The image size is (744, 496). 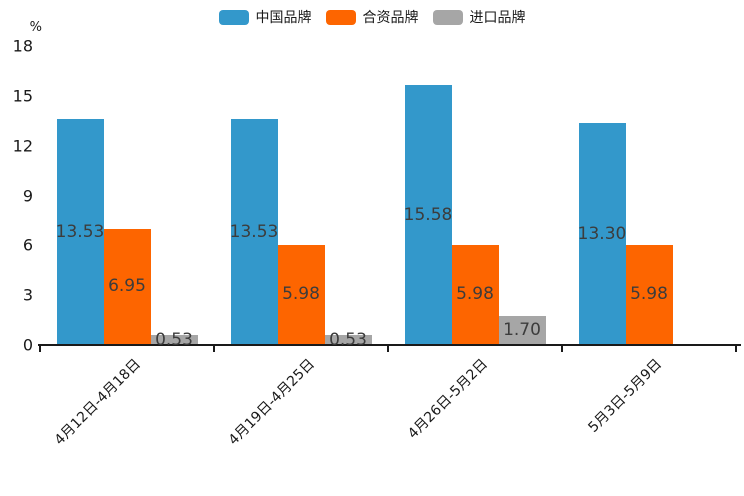 I want to click on legend-item-china-brand: 中国品牌, so click(x=265, y=17).